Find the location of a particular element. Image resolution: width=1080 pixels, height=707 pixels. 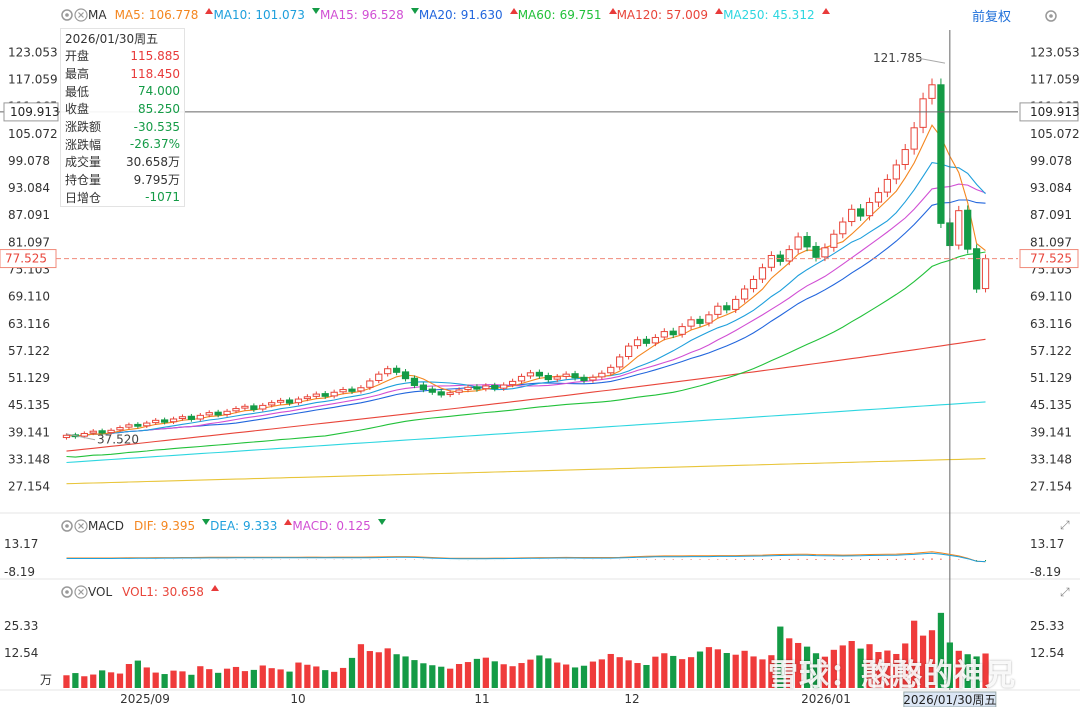

ma_legend-legend-name-2: MA15: is located at coordinates (338, 15).